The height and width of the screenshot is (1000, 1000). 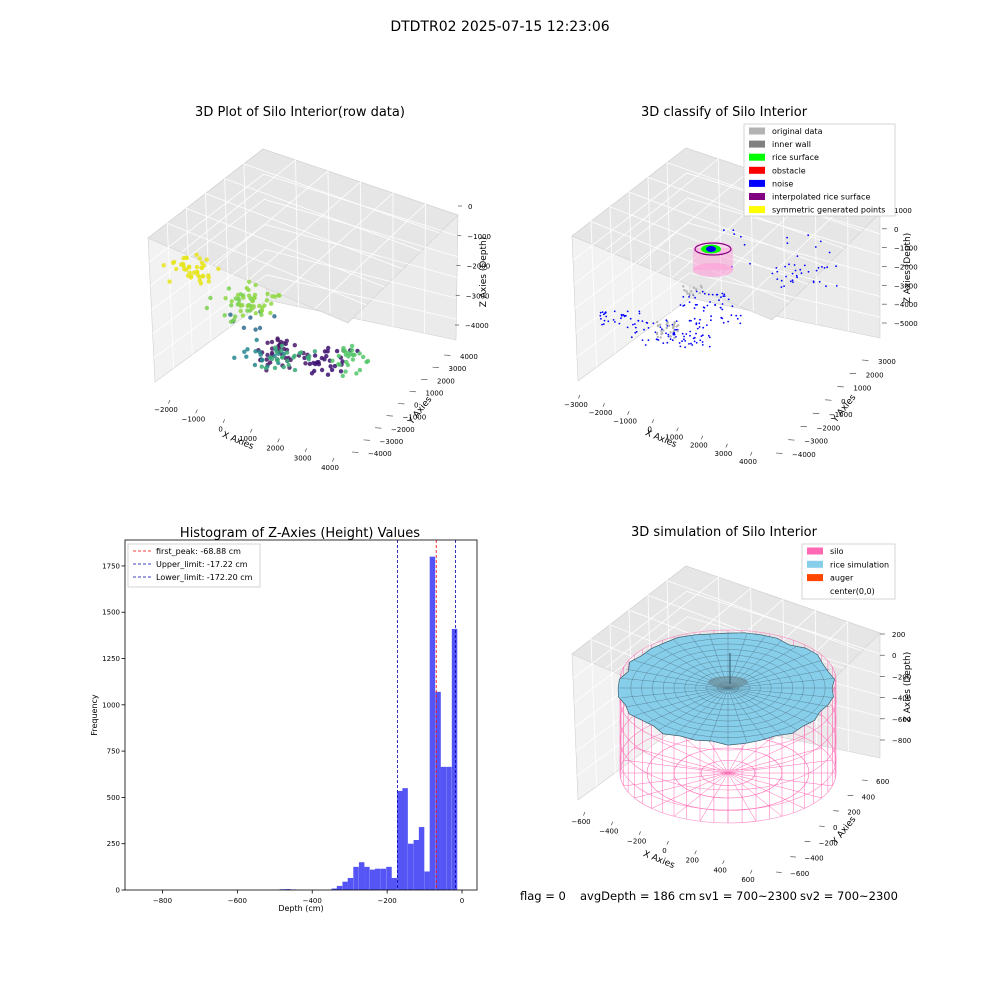 What do you see at coordinates (403, 430) in the screenshot?
I see `plot1-y-tick-label: −2000` at bounding box center [403, 430].